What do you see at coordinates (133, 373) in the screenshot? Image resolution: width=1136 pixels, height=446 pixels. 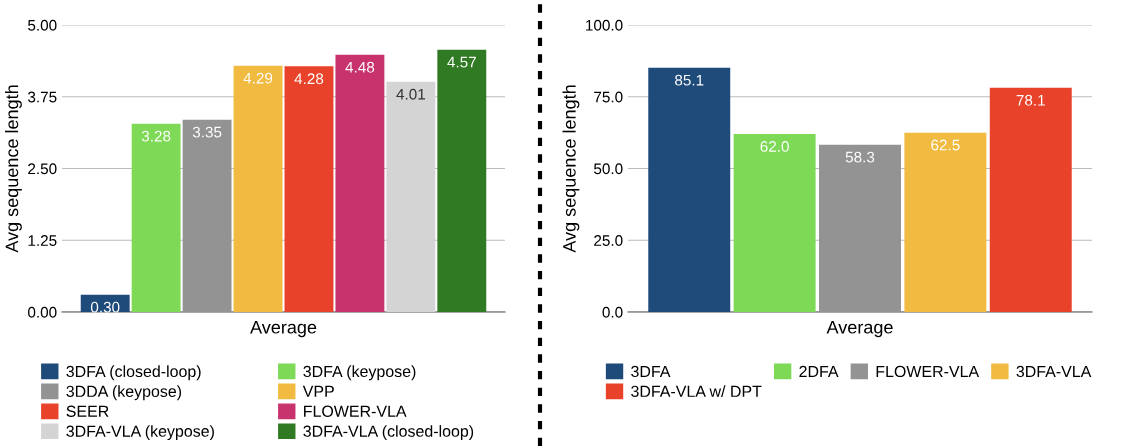 I see `legend-label: 3DFA (closed-loop)` at bounding box center [133, 373].